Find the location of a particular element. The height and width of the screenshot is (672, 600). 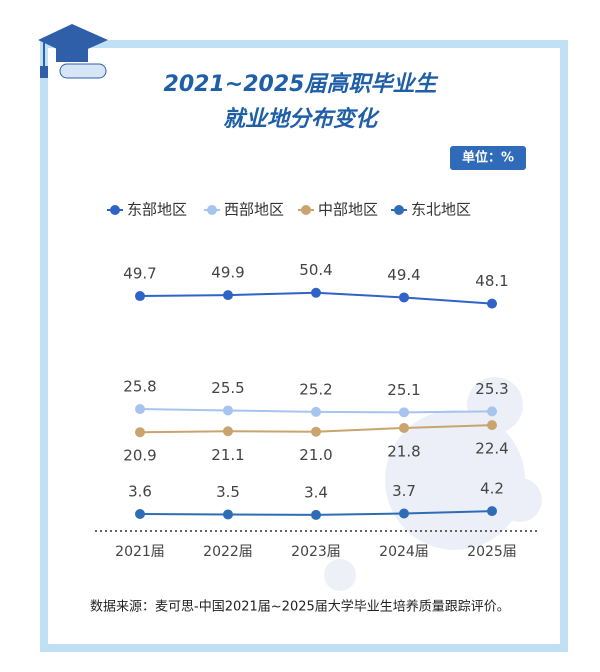

source-note: 数据来源：麦可思-中国2021届~2025届大学毕业生培养质量跟踪评价。 is located at coordinates (300, 607).